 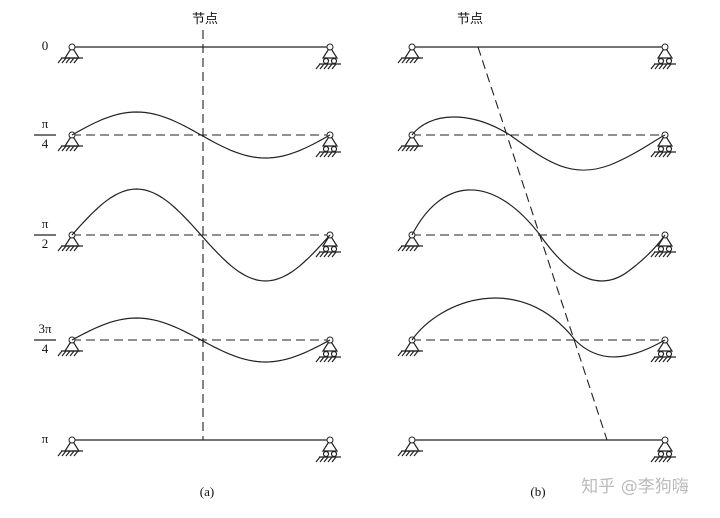 What do you see at coordinates (205, 18) in the screenshot?
I see `node-label: 节点` at bounding box center [205, 18].